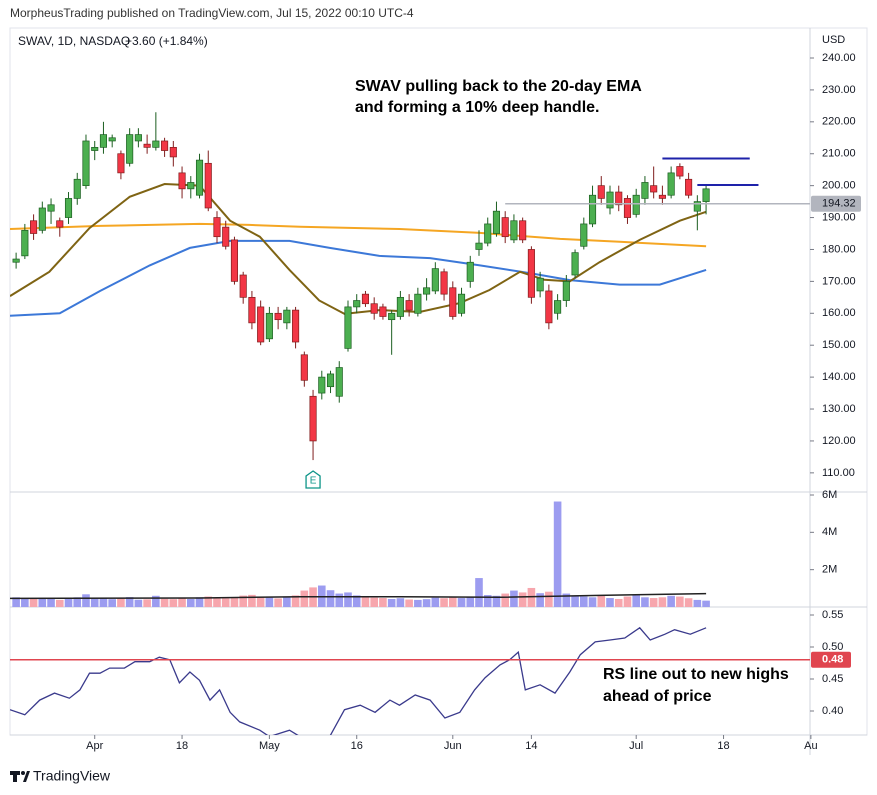  Describe the element at coordinates (358, 278) in the screenshot. I see `moving-average` at that location.